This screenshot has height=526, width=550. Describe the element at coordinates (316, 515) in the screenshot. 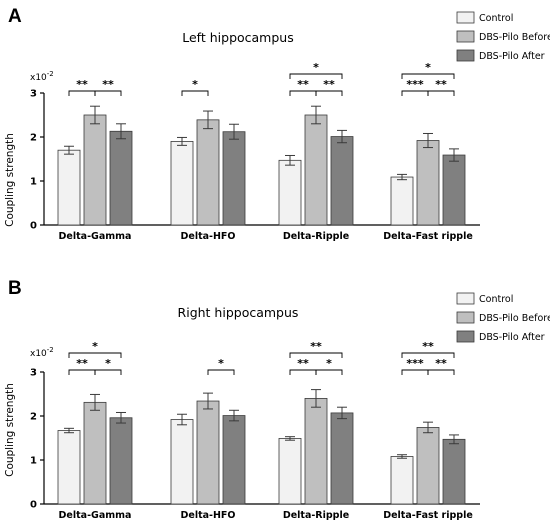

I see `panel-b-category-label: Delta-Ripple` at that location.